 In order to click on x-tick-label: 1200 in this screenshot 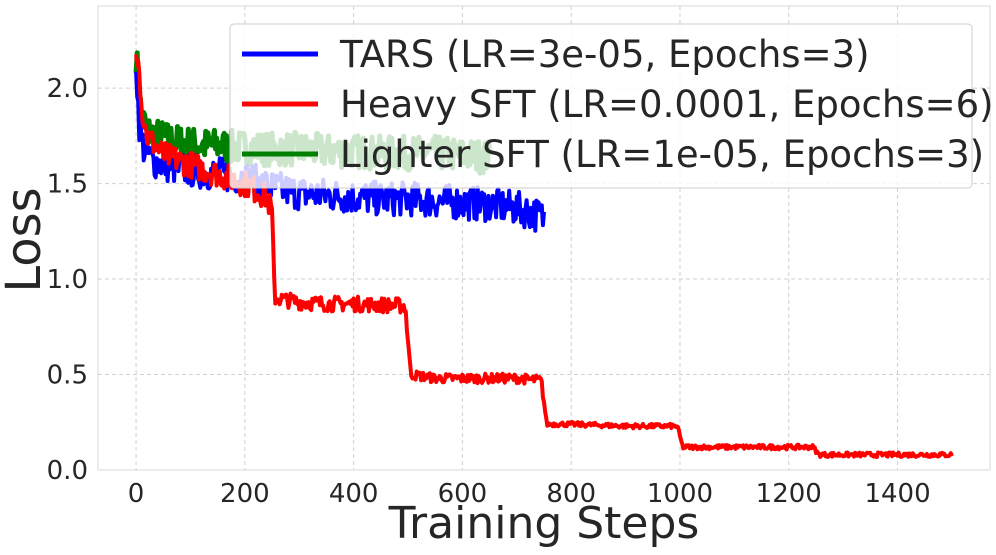, I will do `click(789, 494)`.